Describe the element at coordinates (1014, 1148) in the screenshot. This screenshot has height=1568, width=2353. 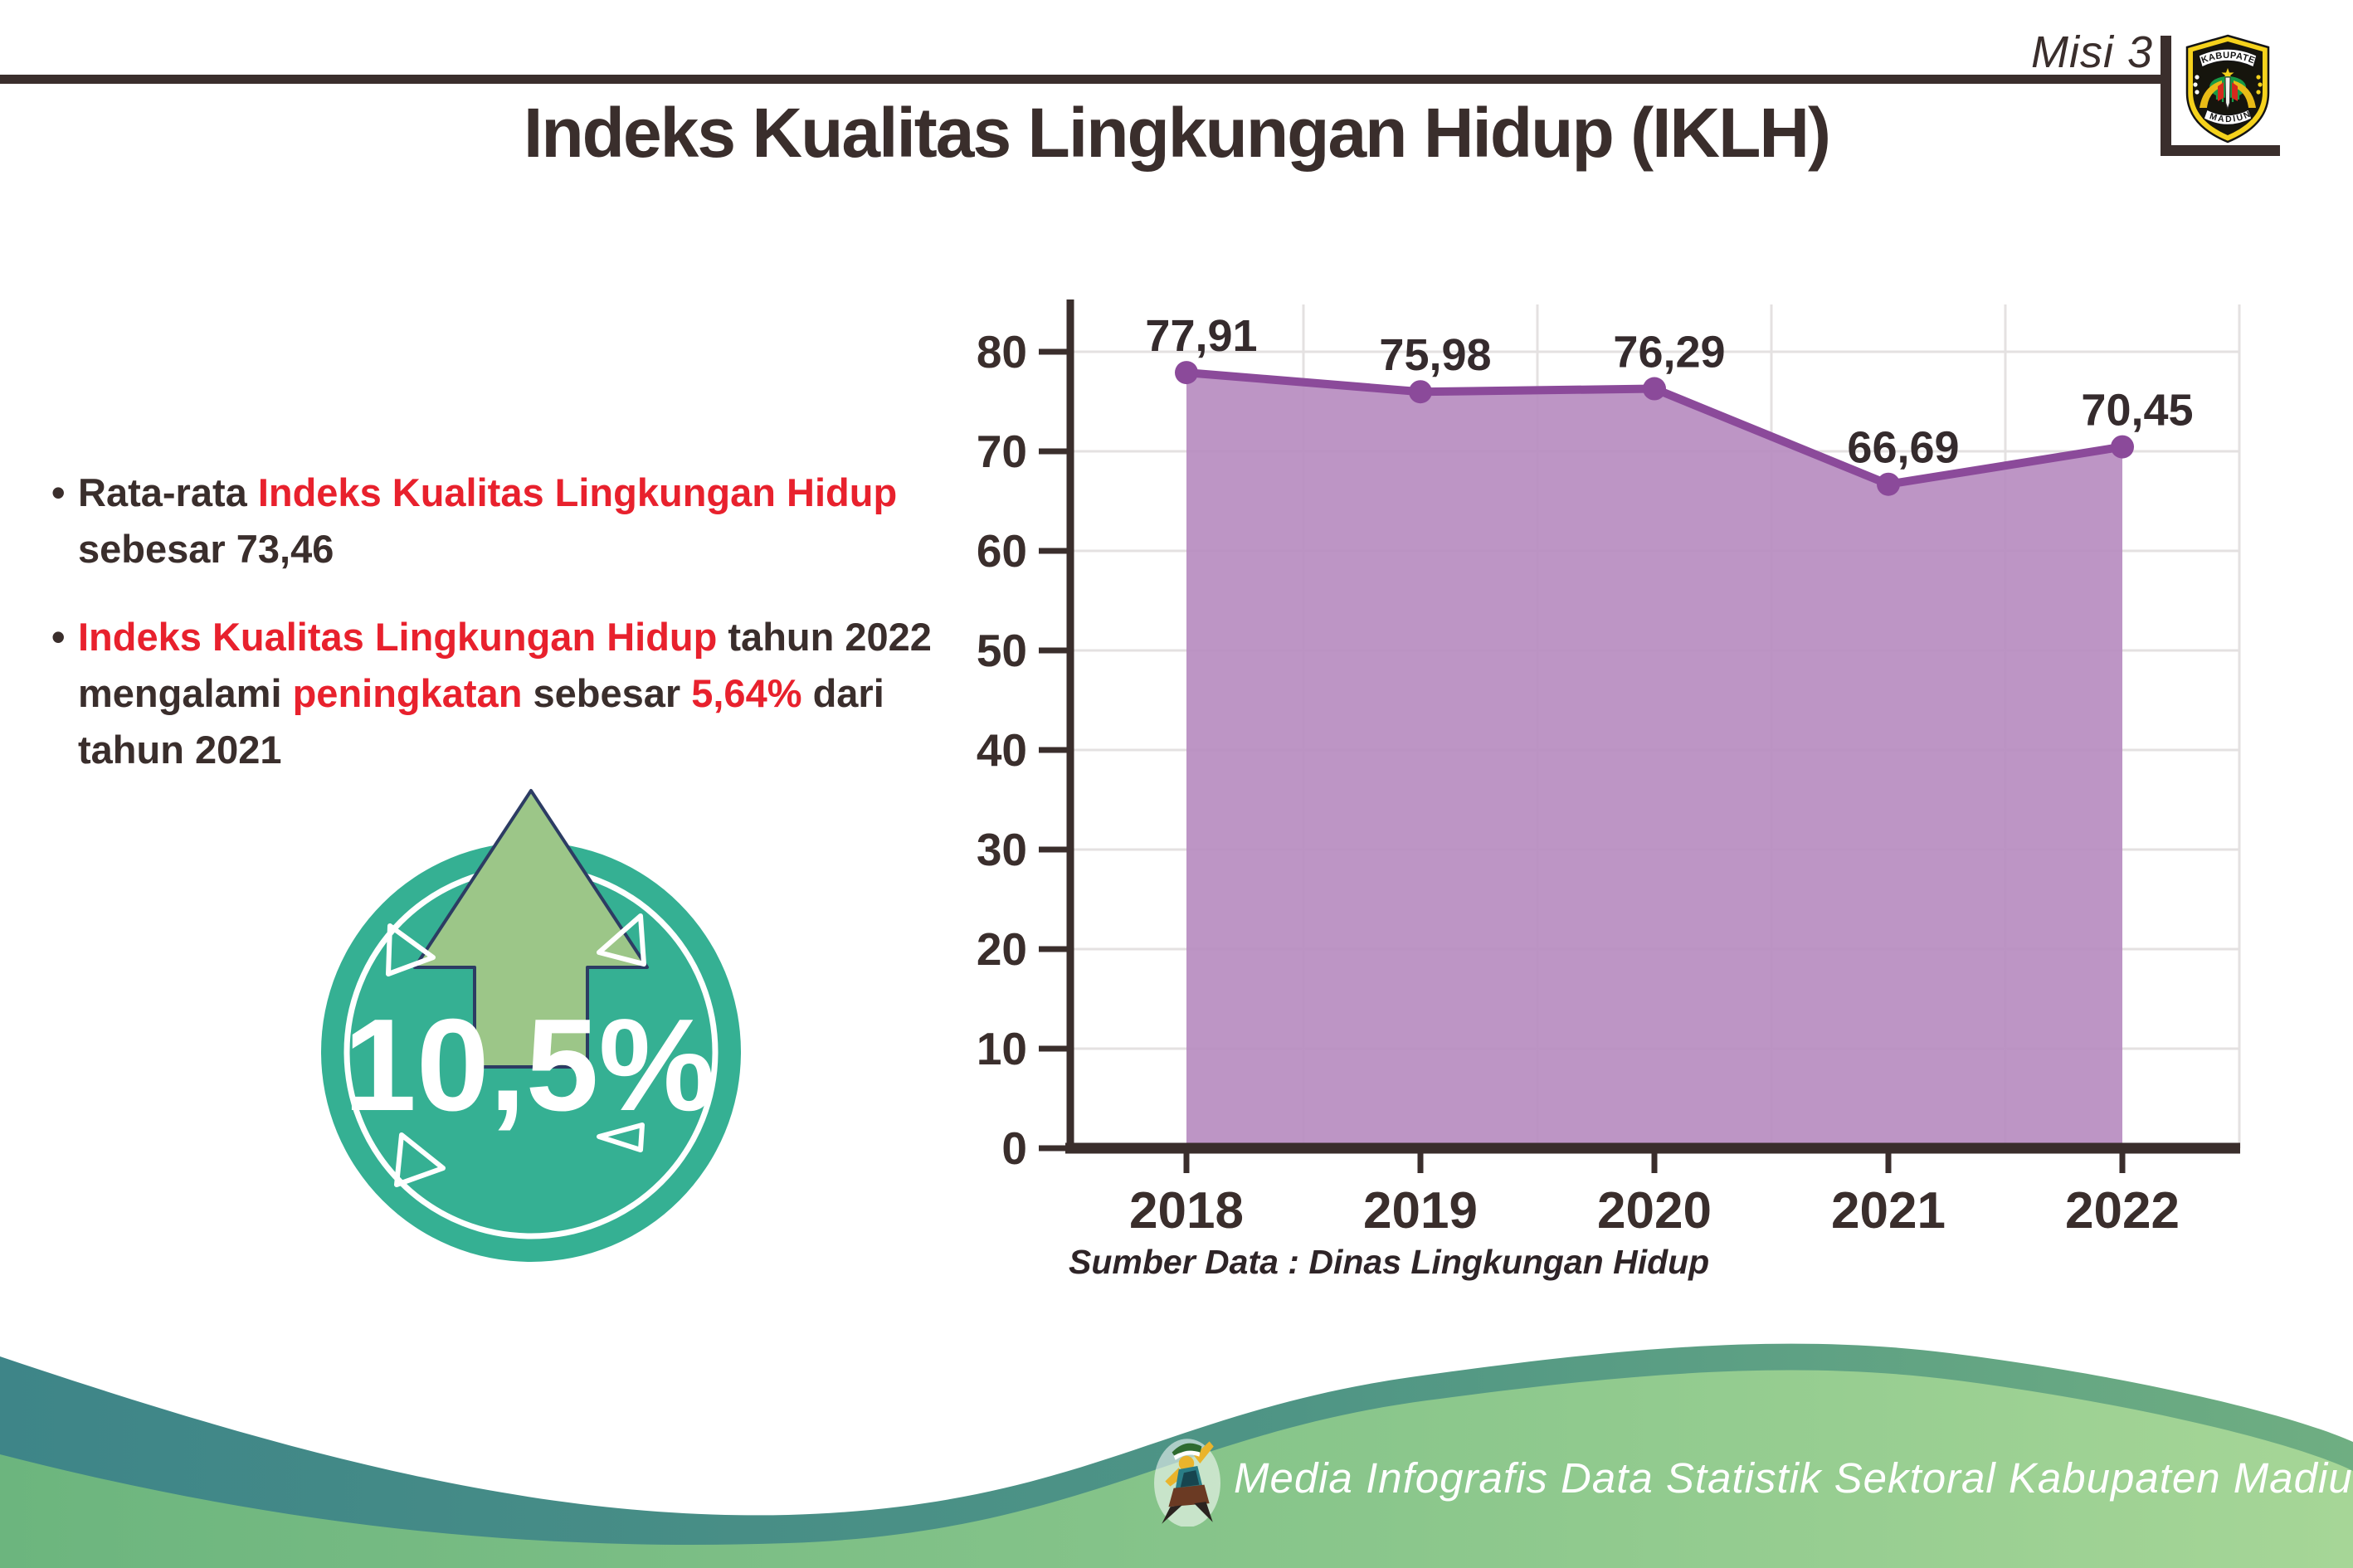
I see `y-axis-tick-label: 0` at that location.